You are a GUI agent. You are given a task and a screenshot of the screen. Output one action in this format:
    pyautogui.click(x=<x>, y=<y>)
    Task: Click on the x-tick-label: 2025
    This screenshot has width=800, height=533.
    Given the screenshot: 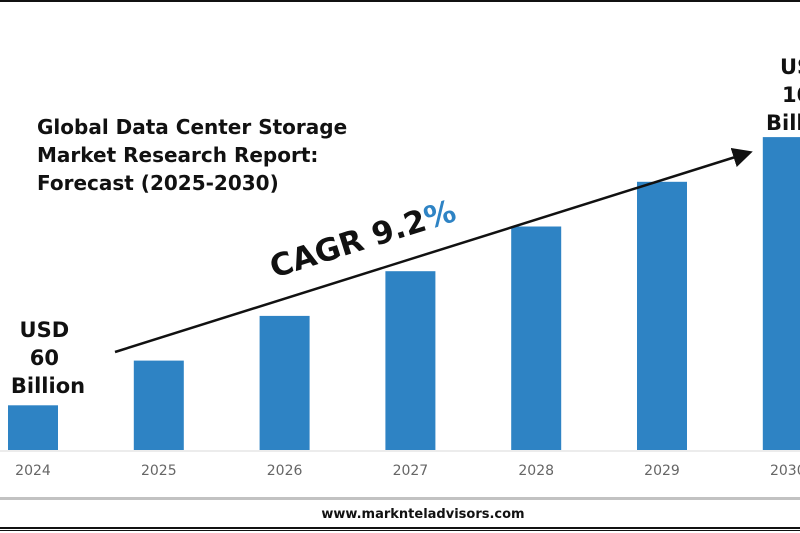 What is the action you would take?
    pyautogui.click(x=159, y=471)
    